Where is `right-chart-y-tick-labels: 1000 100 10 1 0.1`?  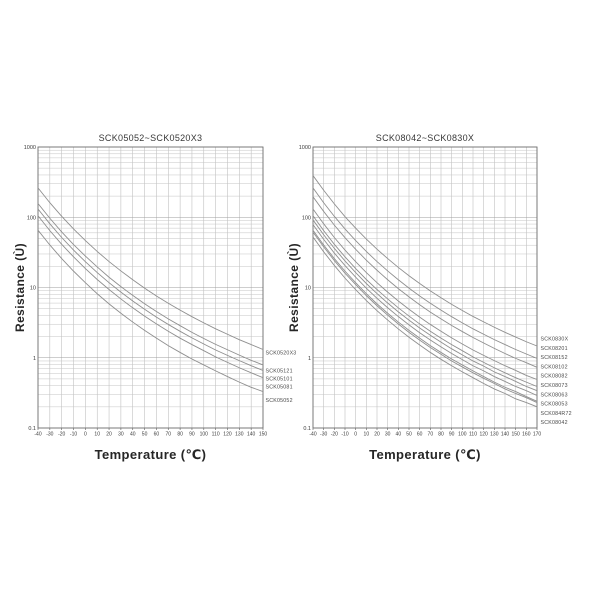 right-chart-y-tick-labels: 1000 100 10 1 0.1 is located at coordinates (305, 288).